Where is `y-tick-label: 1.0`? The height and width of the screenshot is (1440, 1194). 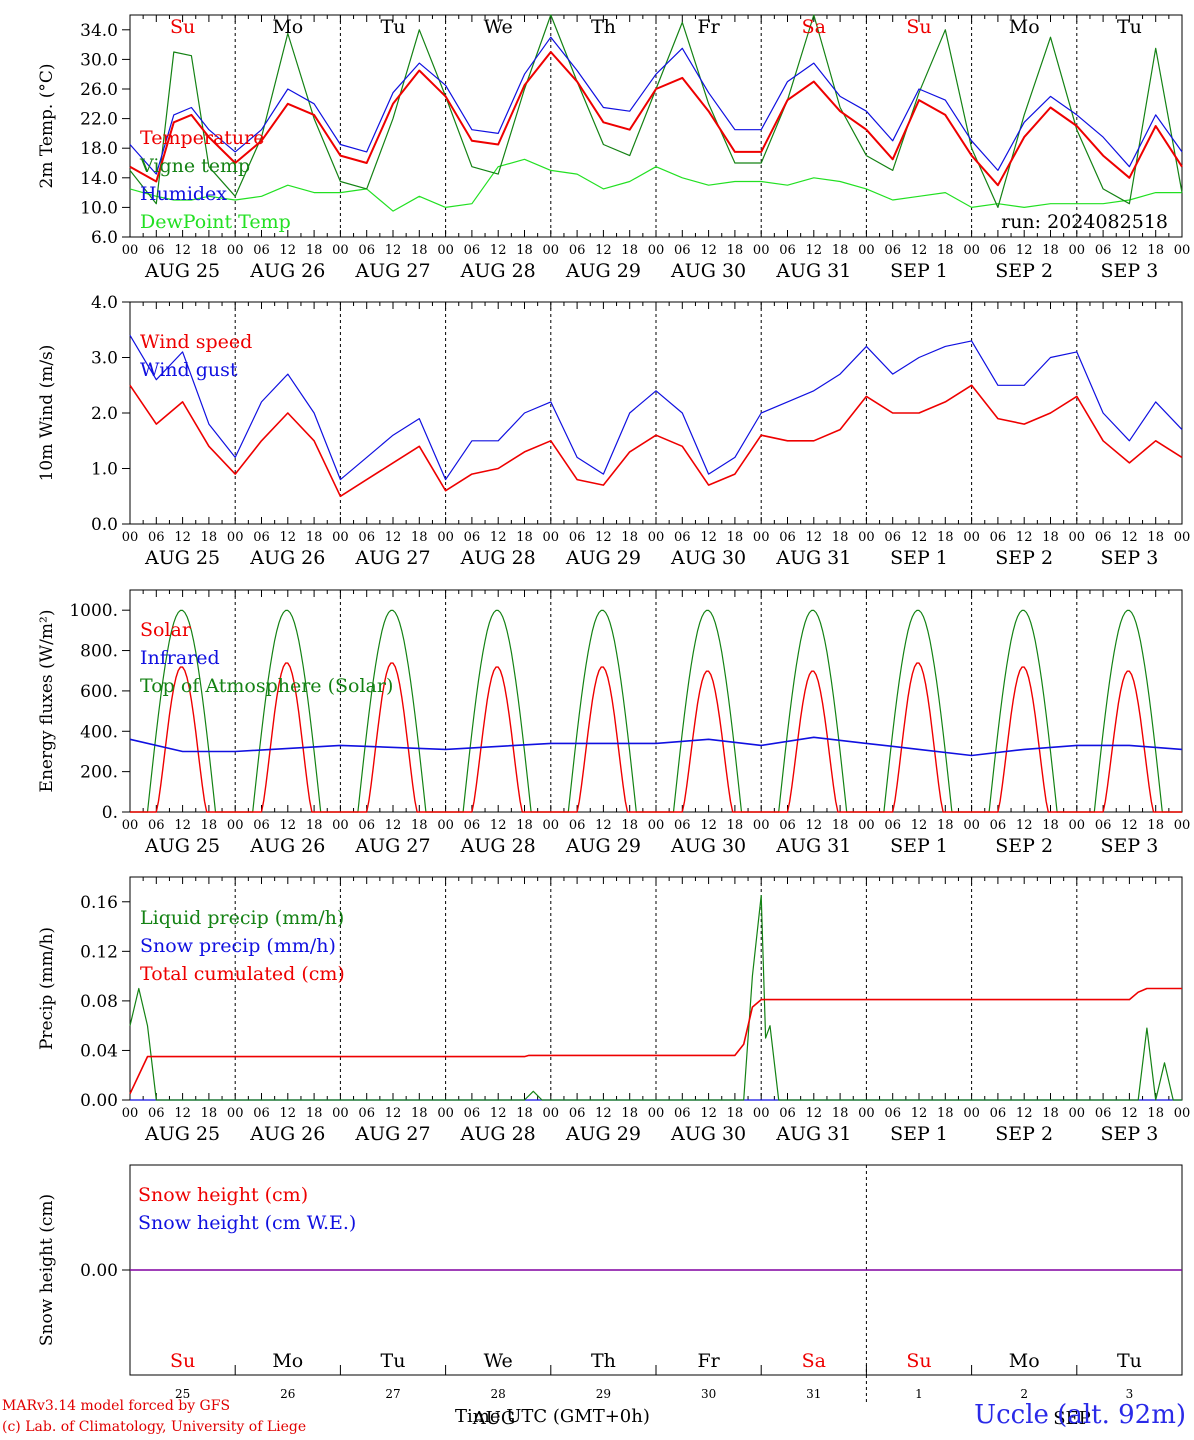
y-tick-label: 1.0 is located at coordinates (104, 470).